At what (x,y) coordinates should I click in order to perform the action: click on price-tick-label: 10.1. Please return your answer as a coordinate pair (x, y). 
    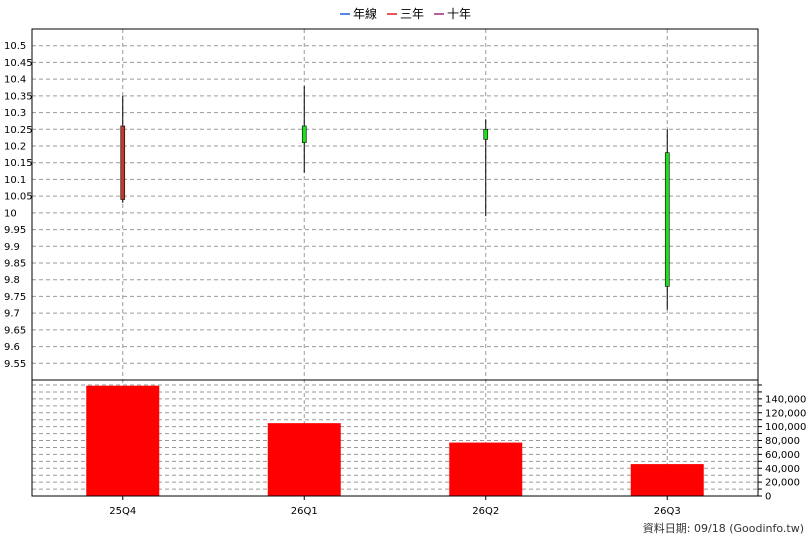
    Looking at the image, I should click on (15, 180).